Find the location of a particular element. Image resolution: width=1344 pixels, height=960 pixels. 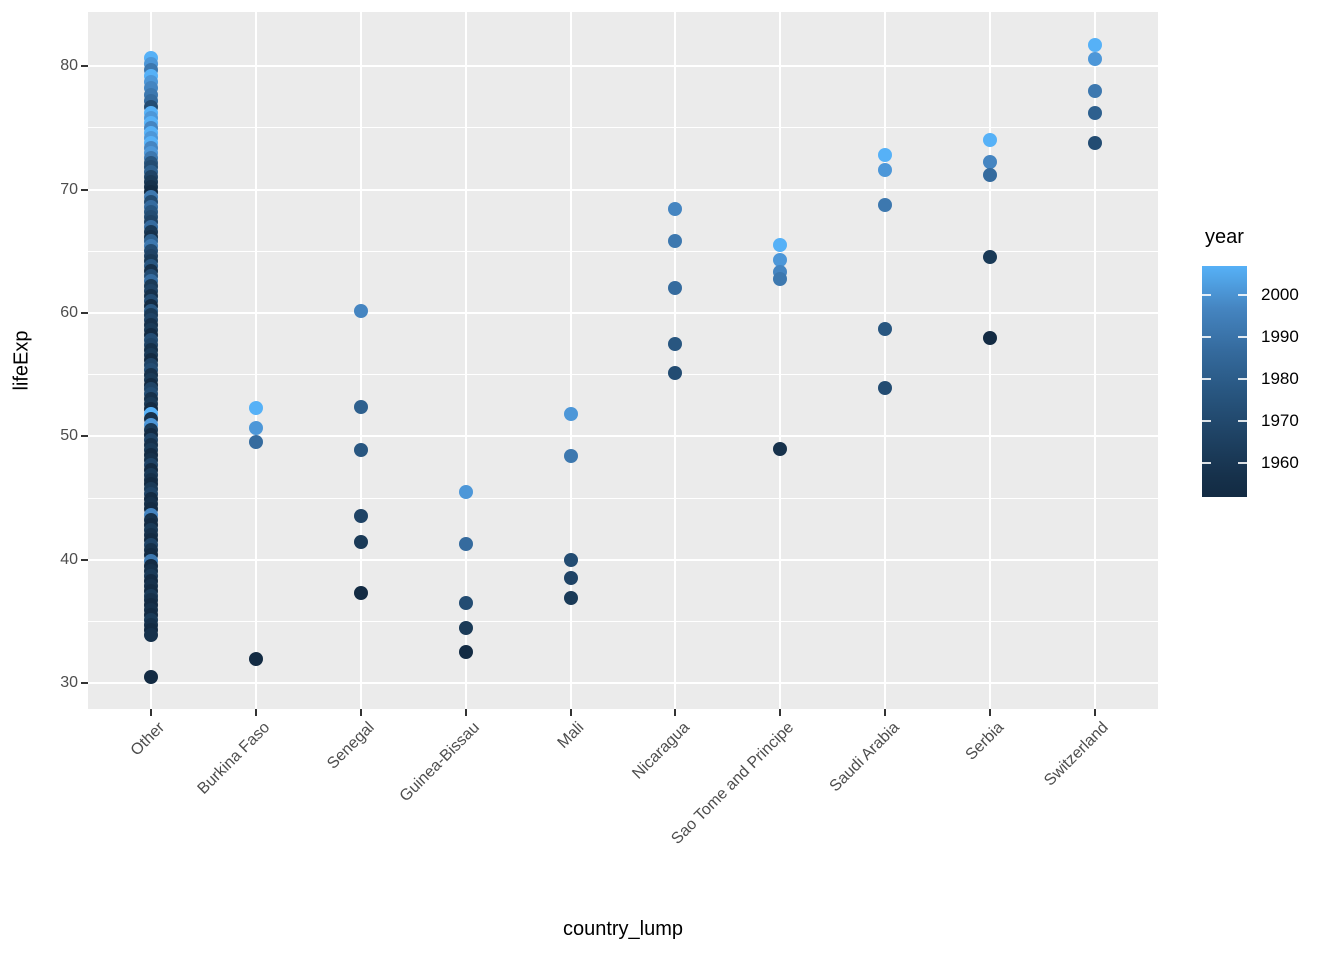

x-tick-label: Guinea-Bissau is located at coordinates (439, 762).